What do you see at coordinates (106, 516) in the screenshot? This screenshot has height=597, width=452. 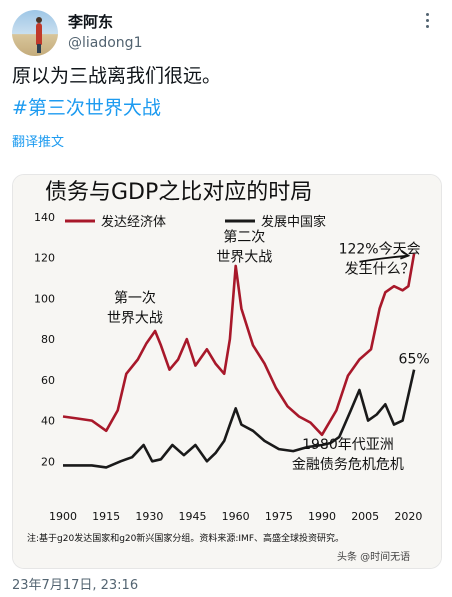 I see `x-tick-label: 1915` at bounding box center [106, 516].